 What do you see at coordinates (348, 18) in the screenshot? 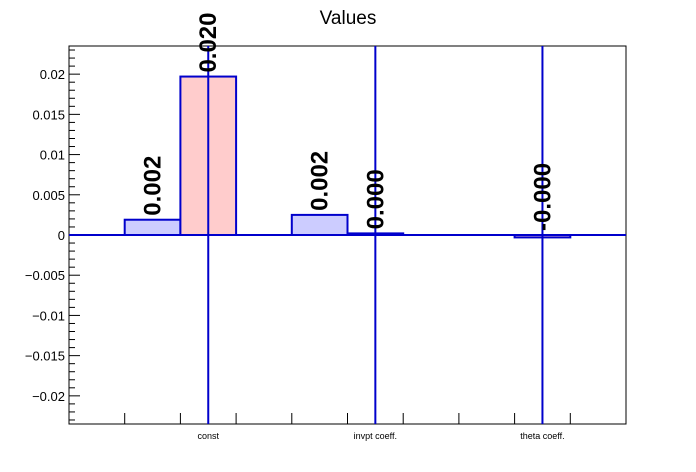
I see `chart-title: Values` at bounding box center [348, 18].